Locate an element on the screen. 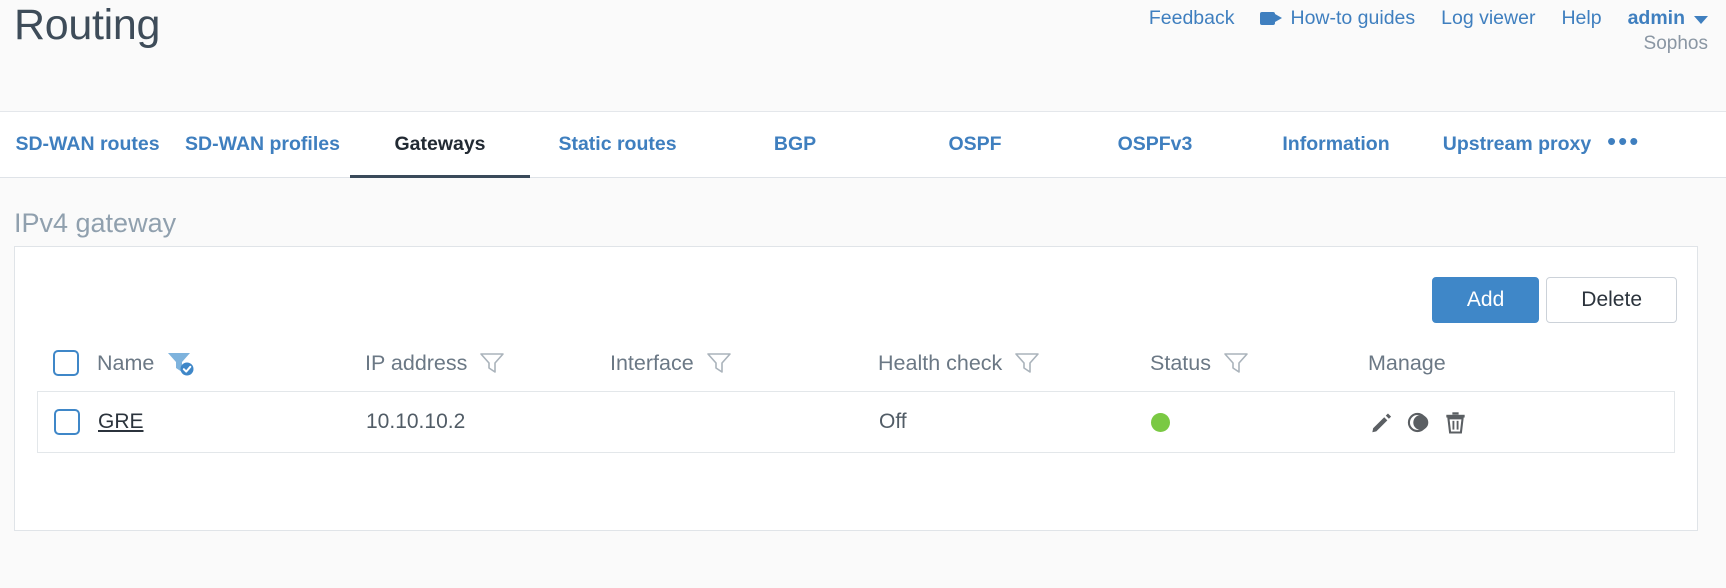 The height and width of the screenshot is (588, 1726). cell-status is located at coordinates (1260, 422).